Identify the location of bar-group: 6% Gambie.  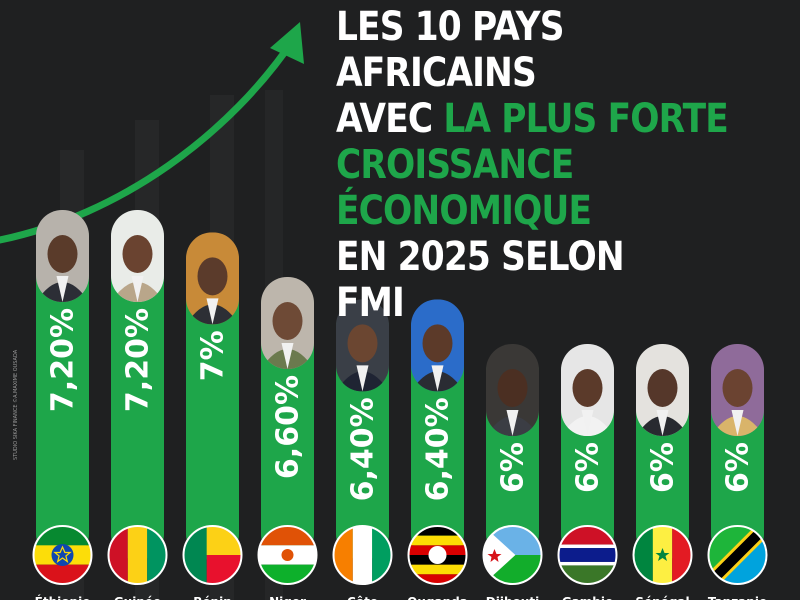
(587, 472).